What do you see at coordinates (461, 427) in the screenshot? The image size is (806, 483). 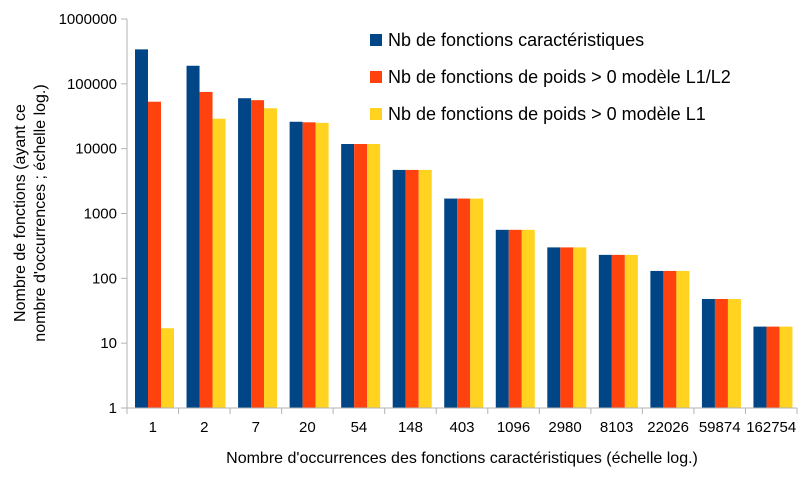 I see `x-tick-label: 403` at bounding box center [461, 427].